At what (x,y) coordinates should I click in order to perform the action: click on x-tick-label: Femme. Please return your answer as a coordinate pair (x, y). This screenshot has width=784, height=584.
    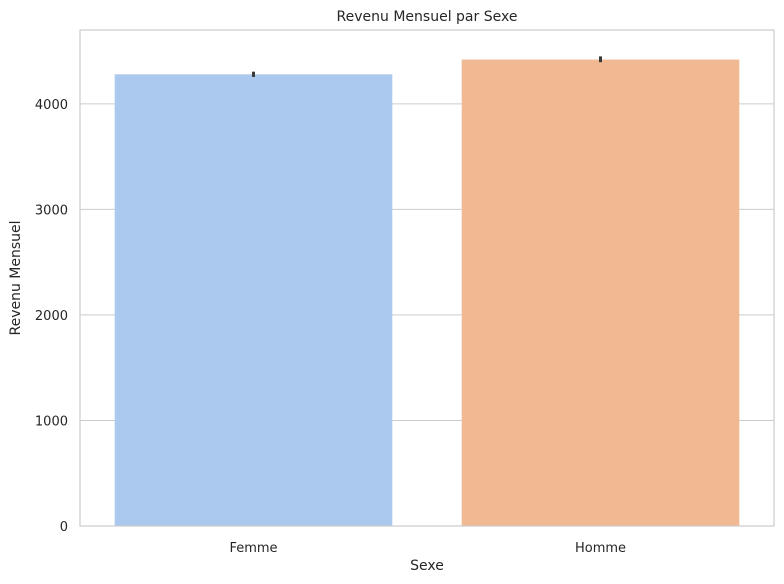
    Looking at the image, I should click on (253, 548).